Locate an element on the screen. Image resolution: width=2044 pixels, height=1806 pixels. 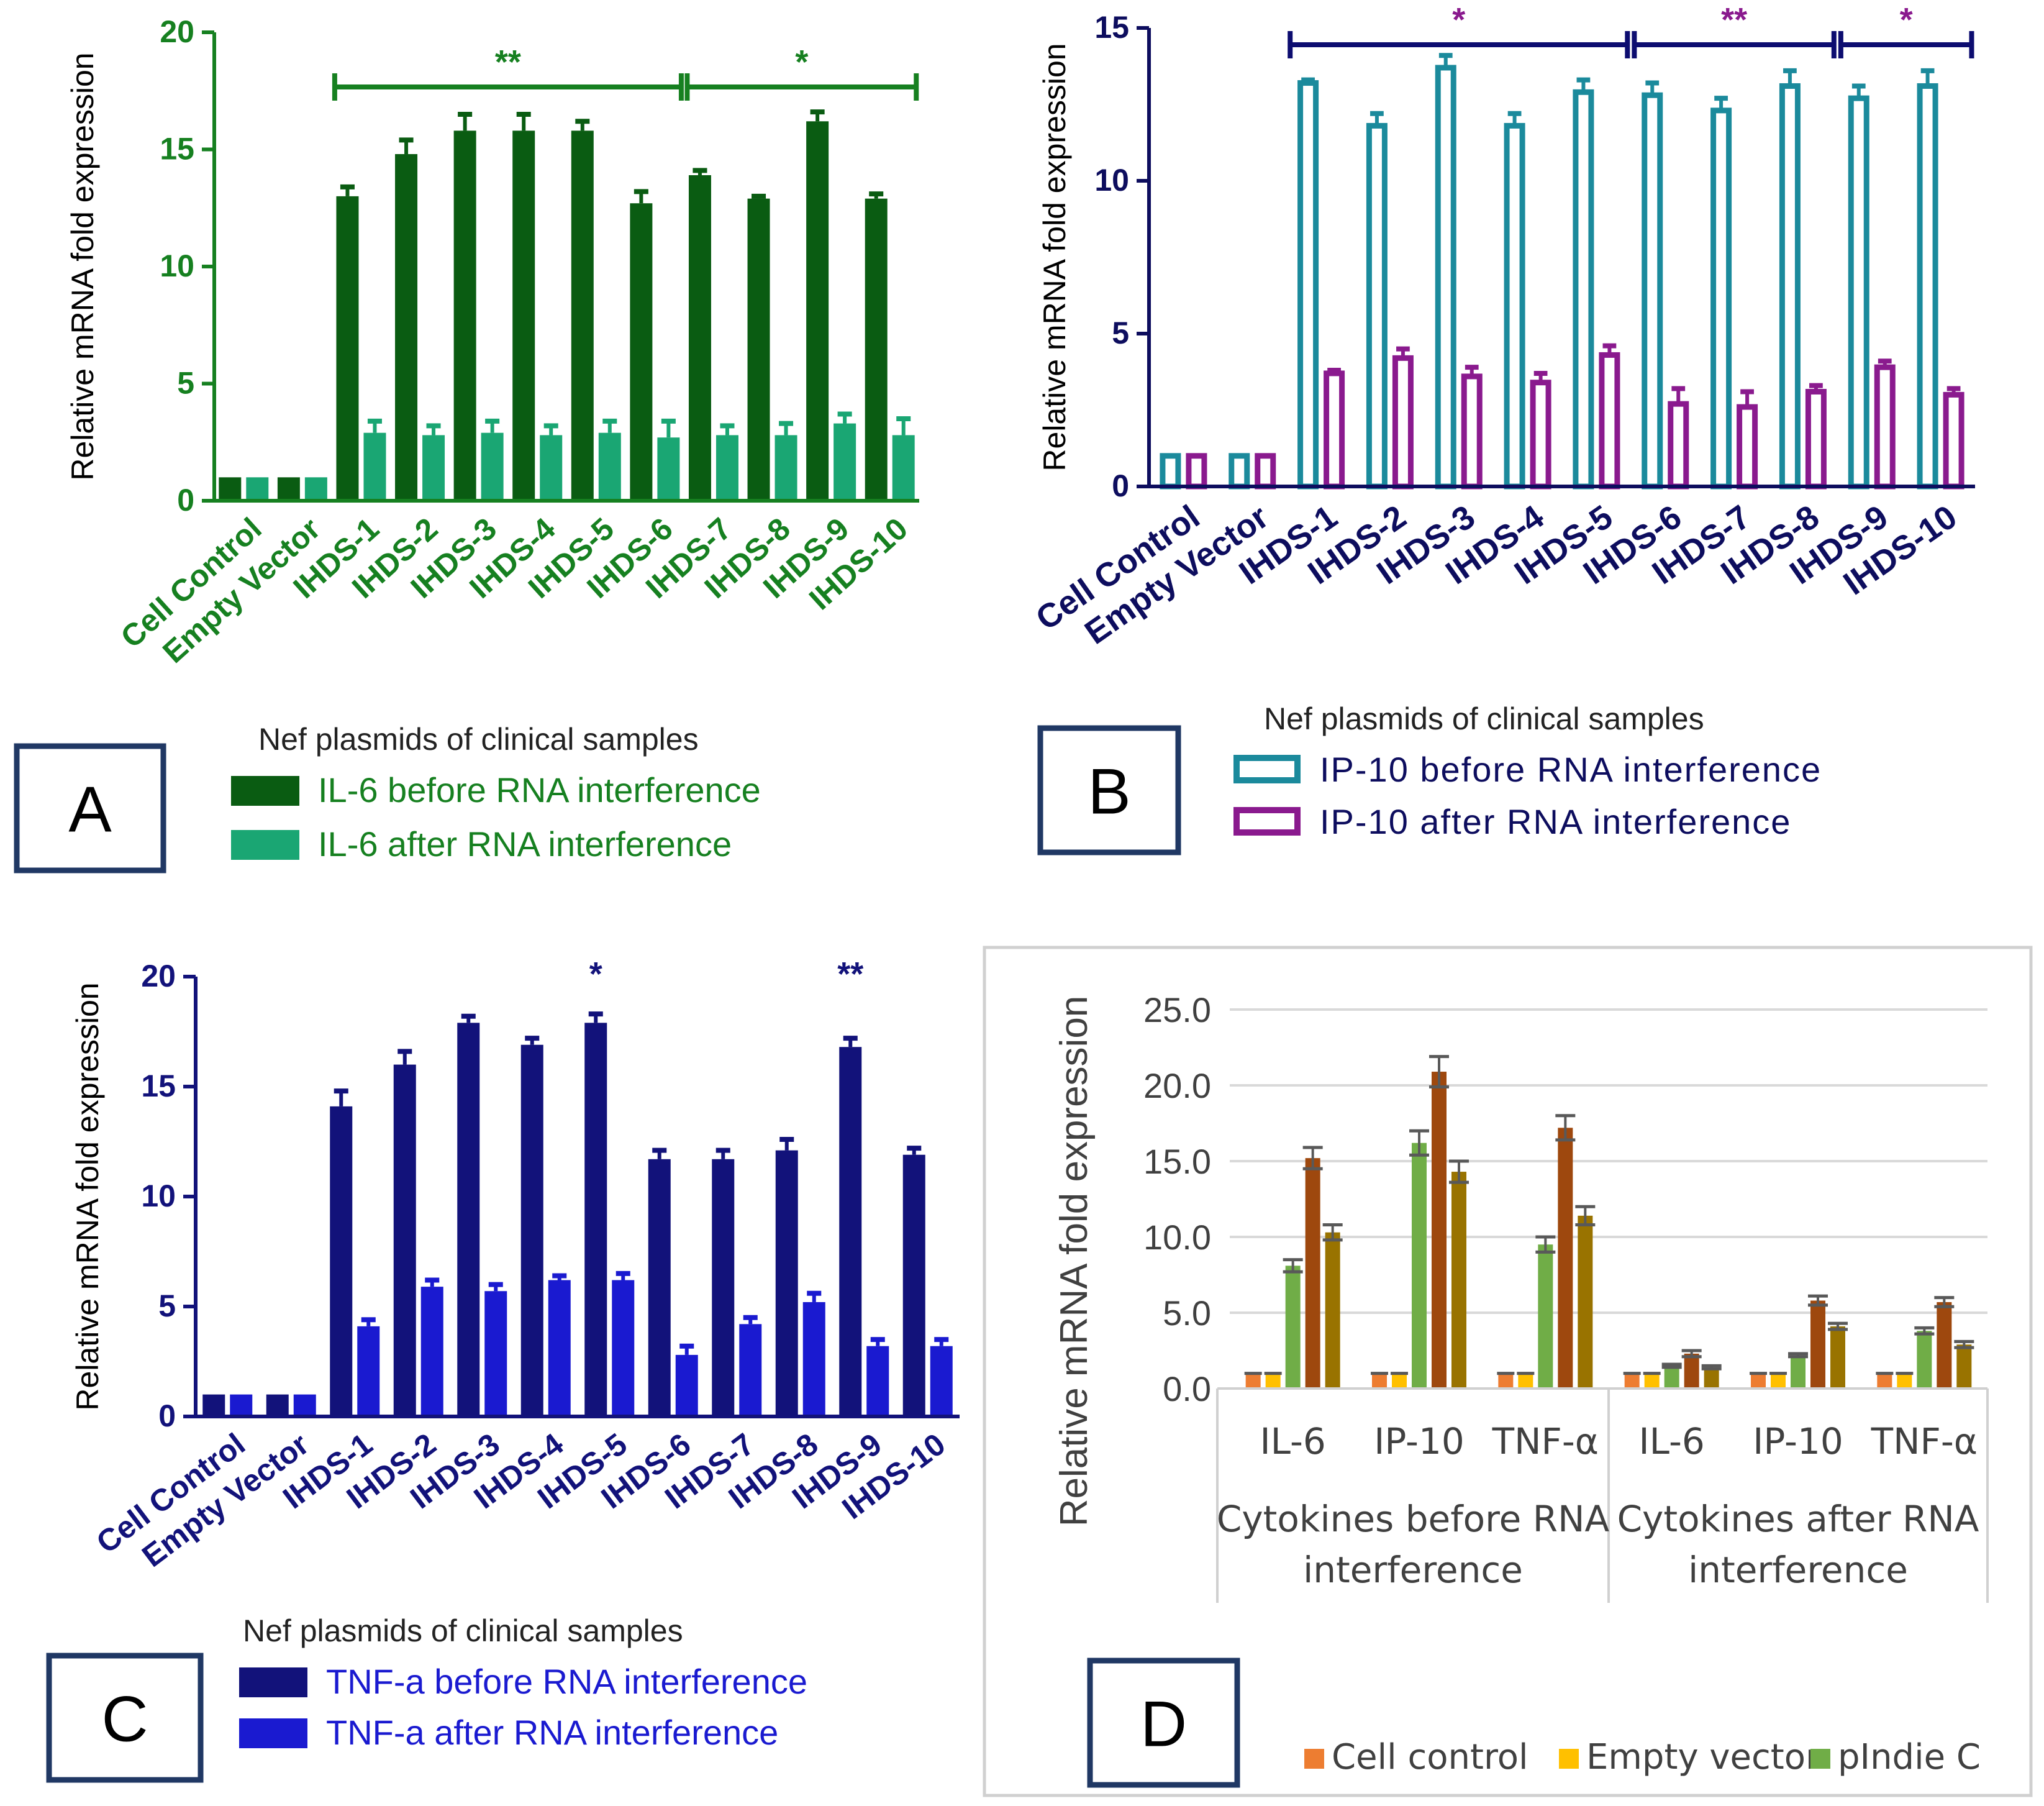
legend-entry: IL-6 after RNA interference is located at coordinates (525, 844).